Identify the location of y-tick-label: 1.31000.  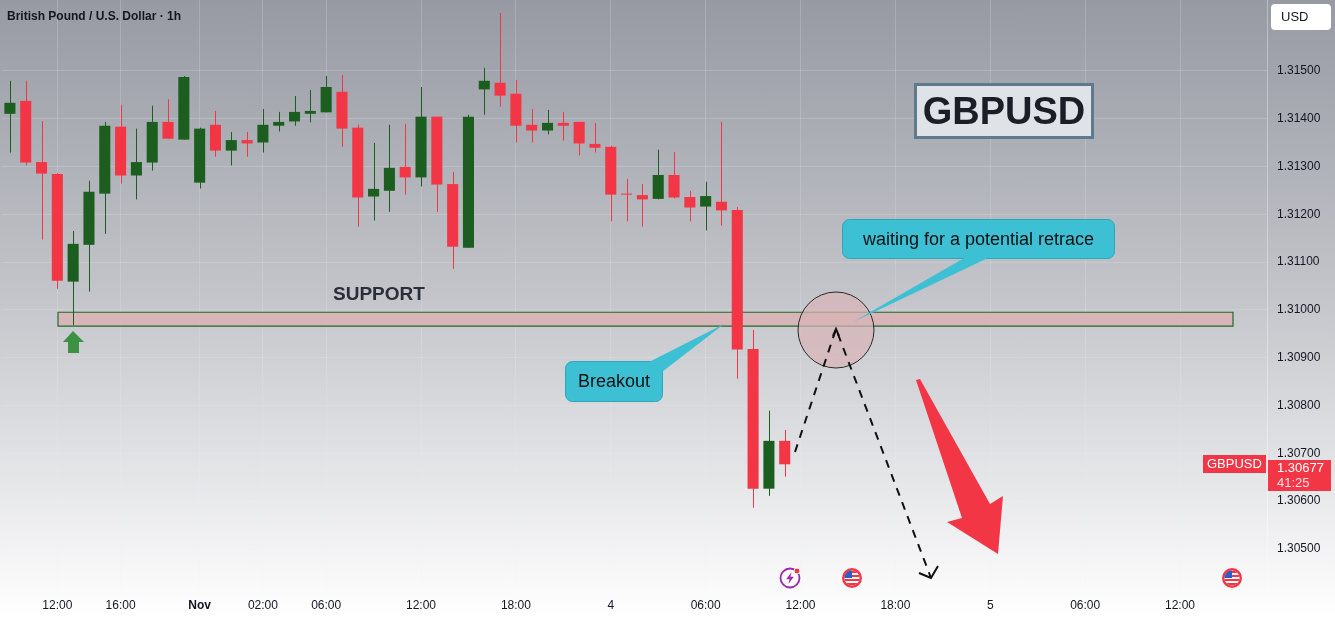
(1299, 309).